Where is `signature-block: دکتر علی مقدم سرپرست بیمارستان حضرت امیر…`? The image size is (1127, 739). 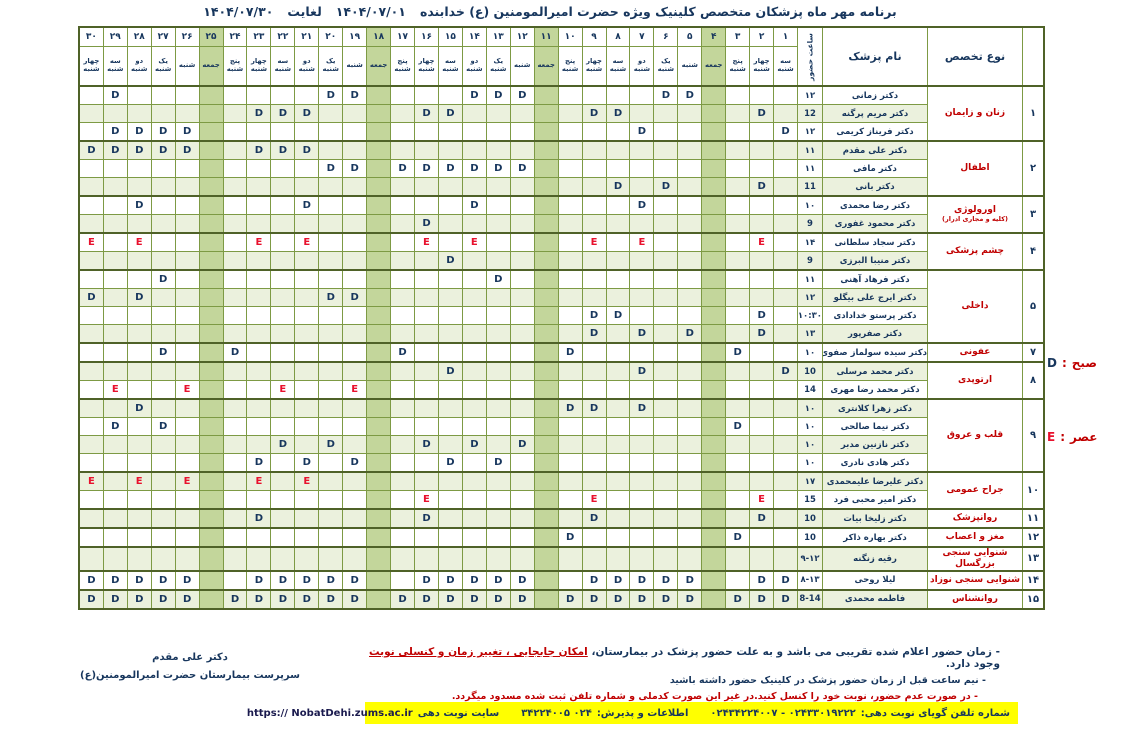
signature-block: دکتر علی مقدم سرپرست بیمارستان حضرت امیر… is located at coordinates (190, 666).